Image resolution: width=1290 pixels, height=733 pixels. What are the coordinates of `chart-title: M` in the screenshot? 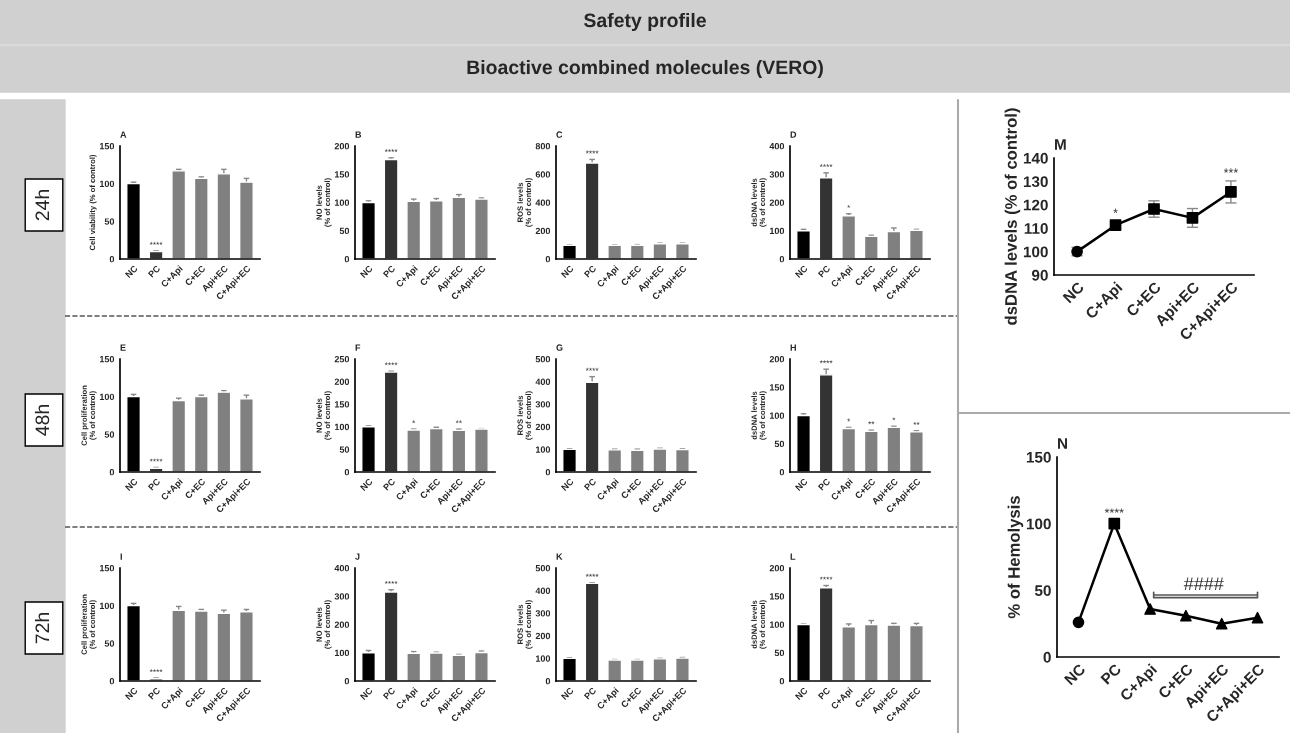 It's located at (1060, 144).